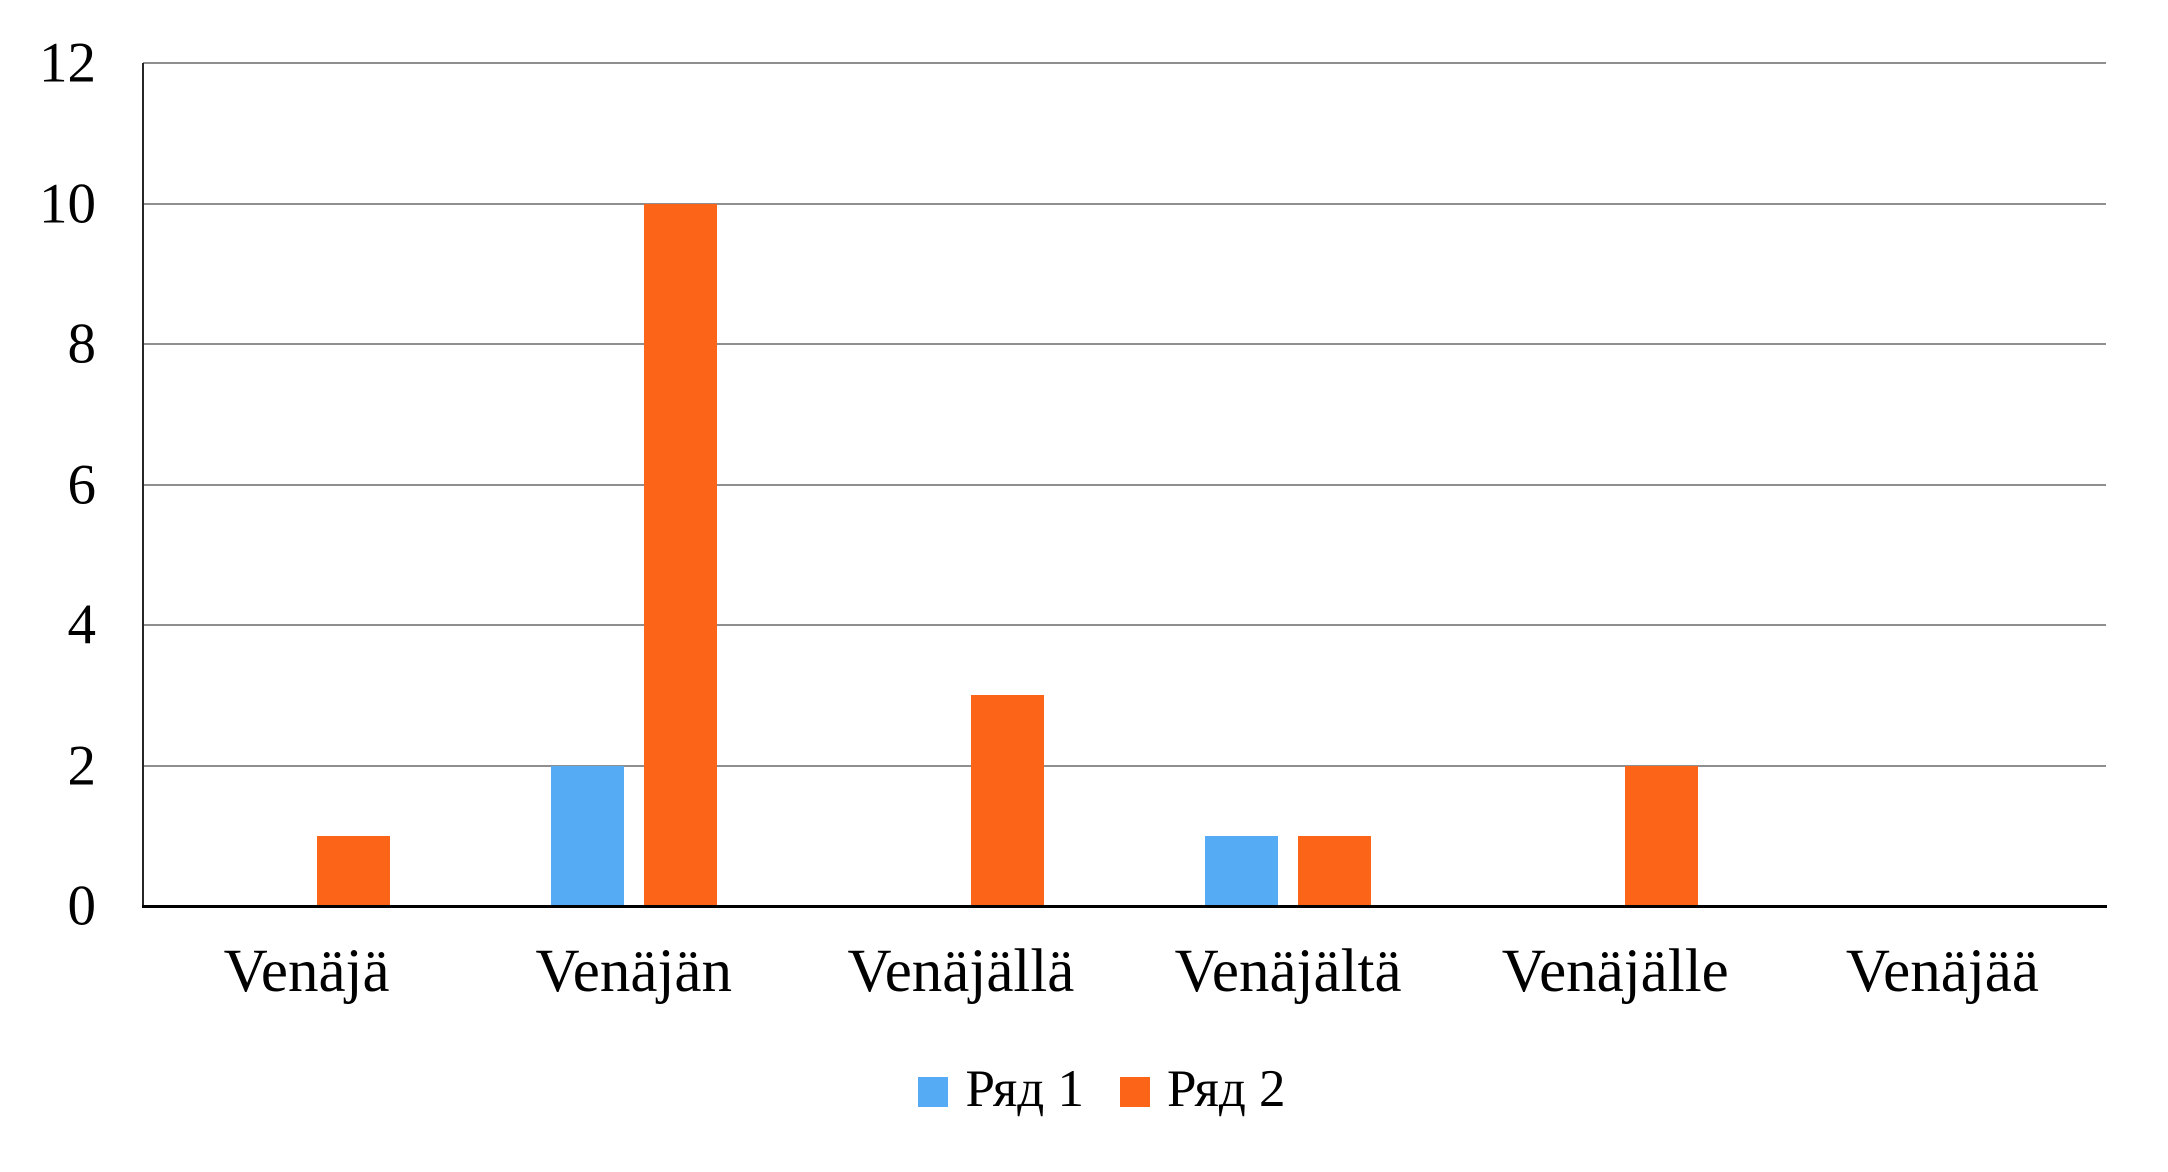 The width and height of the screenshot is (2168, 1172). I want to click on bar-series1-cat4, so click(1242, 870).